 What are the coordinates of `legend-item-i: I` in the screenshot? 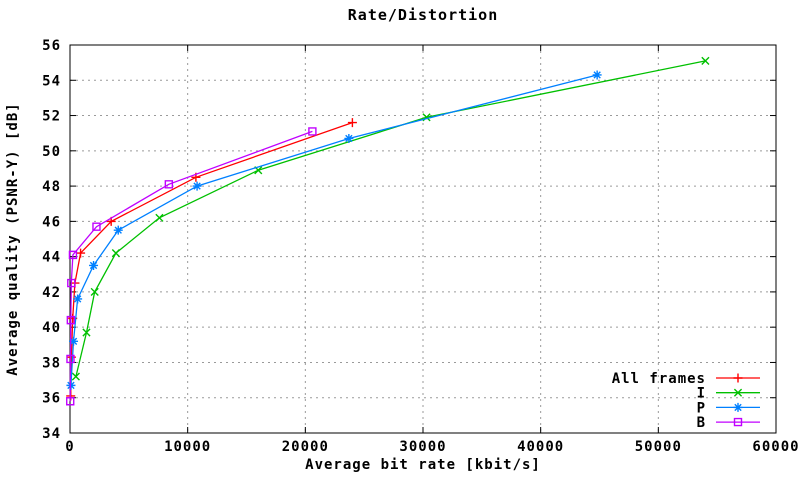 It's located at (728, 394).